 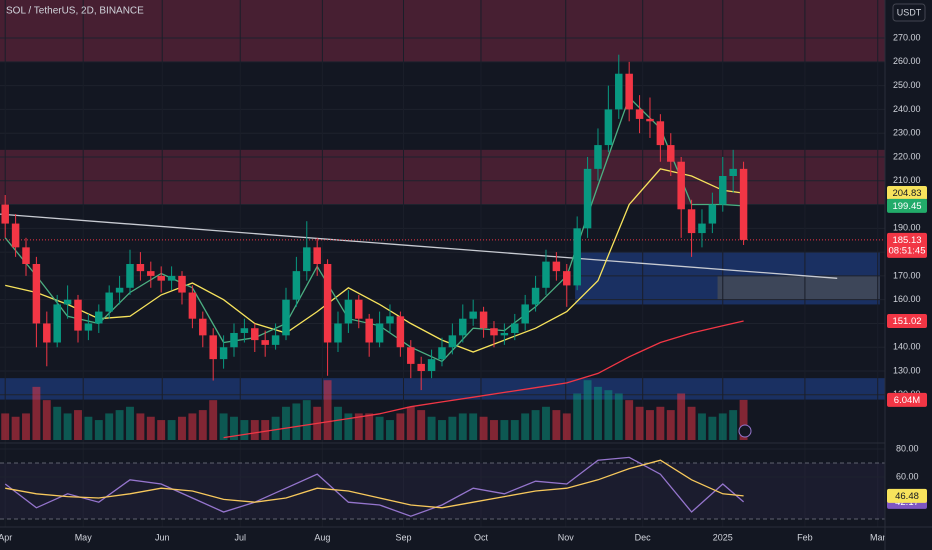 What do you see at coordinates (745, 431) in the screenshot?
I see `event-icon` at bounding box center [745, 431].